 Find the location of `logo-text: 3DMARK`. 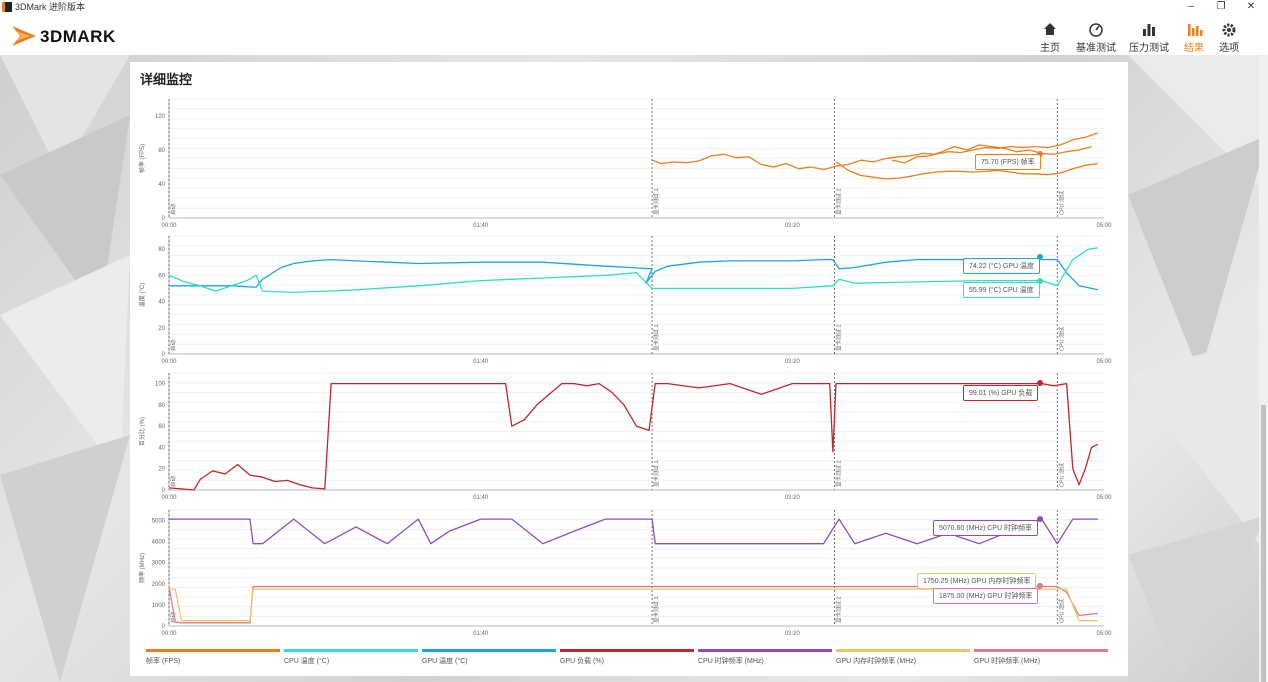

logo-text: 3DMARK is located at coordinates (78, 36).